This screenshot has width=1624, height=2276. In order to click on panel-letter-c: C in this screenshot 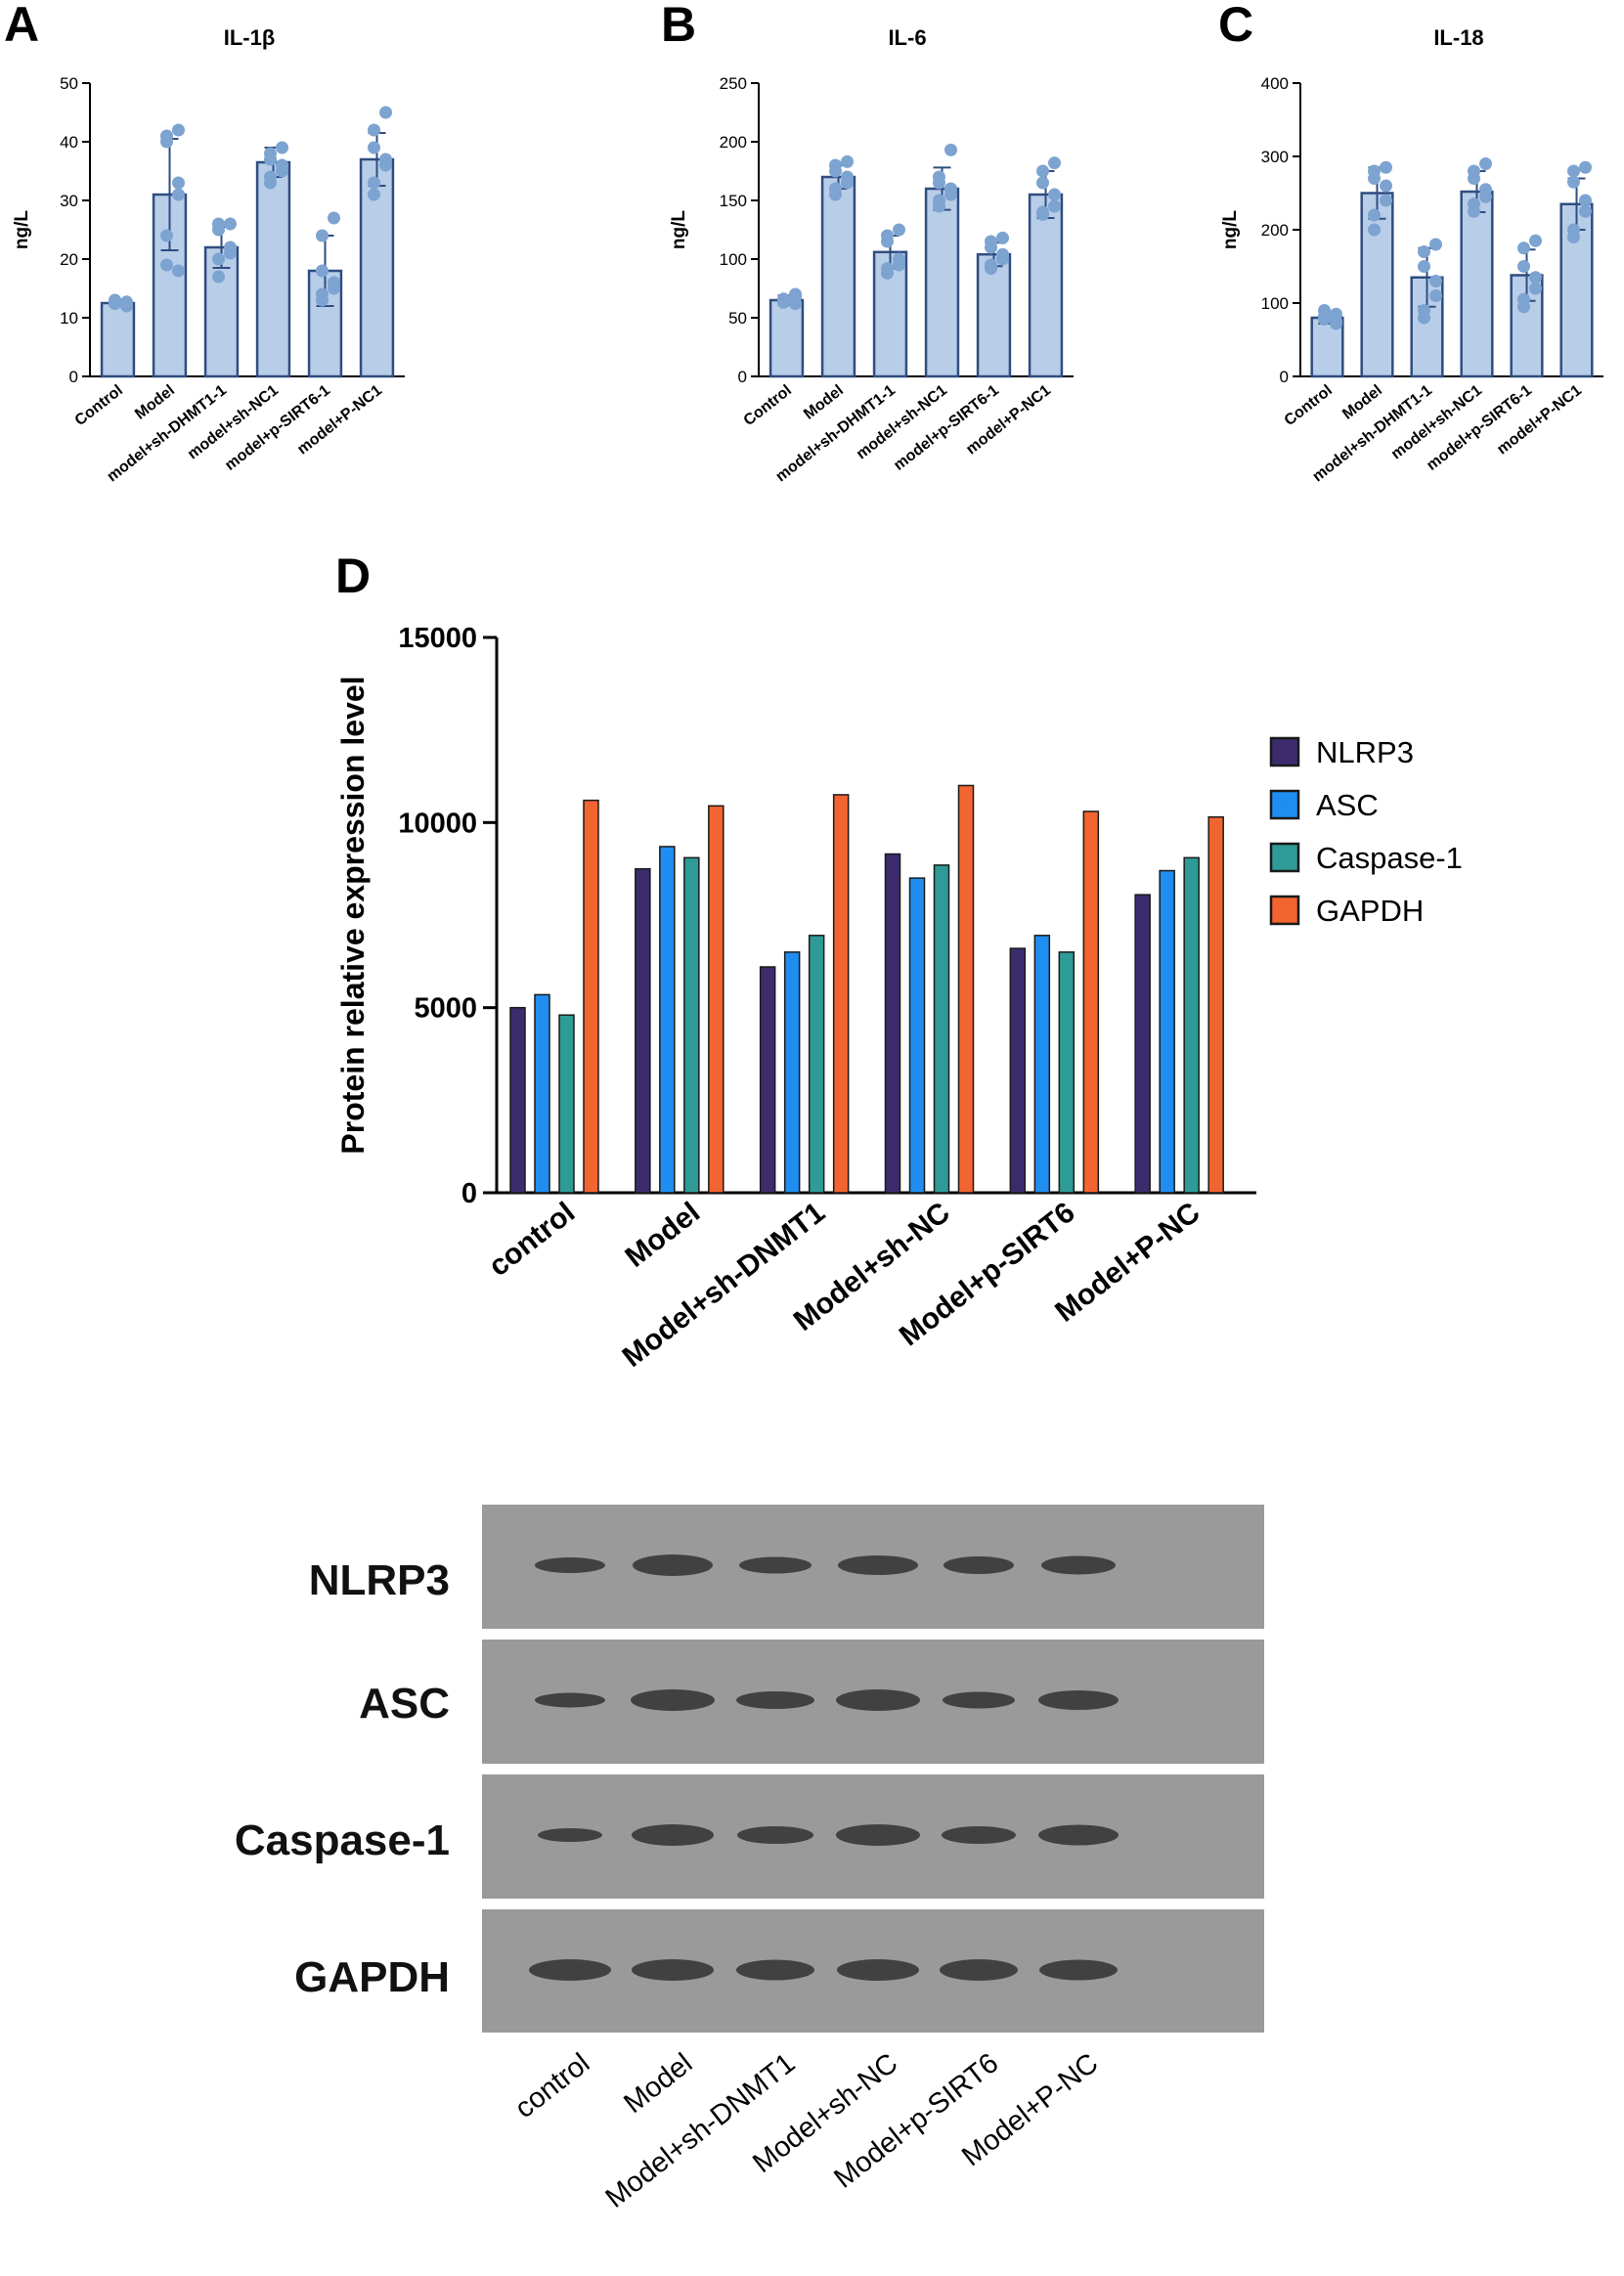, I will do `click(1236, 26)`.